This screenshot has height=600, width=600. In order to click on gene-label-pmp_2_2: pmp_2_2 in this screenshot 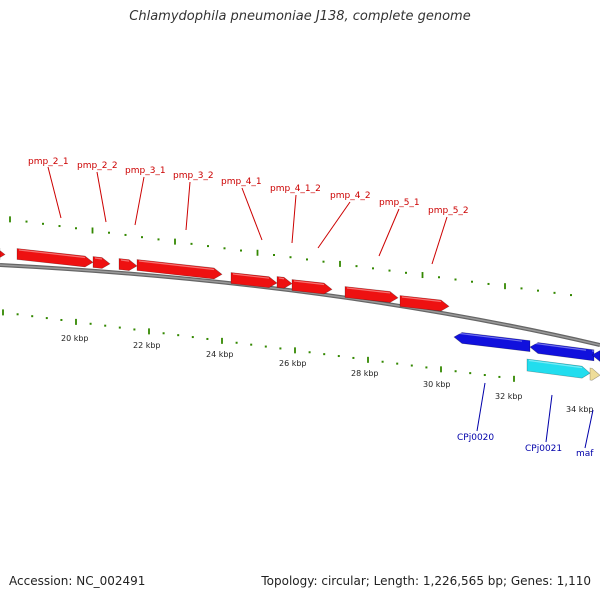, I will do `click(97, 166)`.